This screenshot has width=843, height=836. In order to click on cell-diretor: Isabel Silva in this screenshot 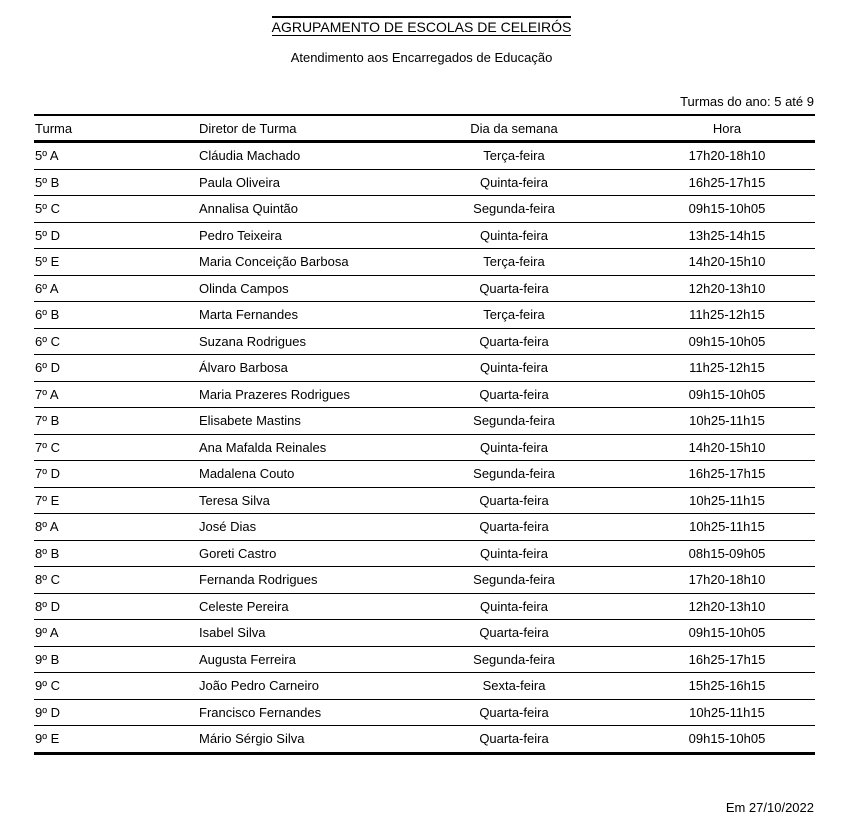, I will do `click(314, 633)`.